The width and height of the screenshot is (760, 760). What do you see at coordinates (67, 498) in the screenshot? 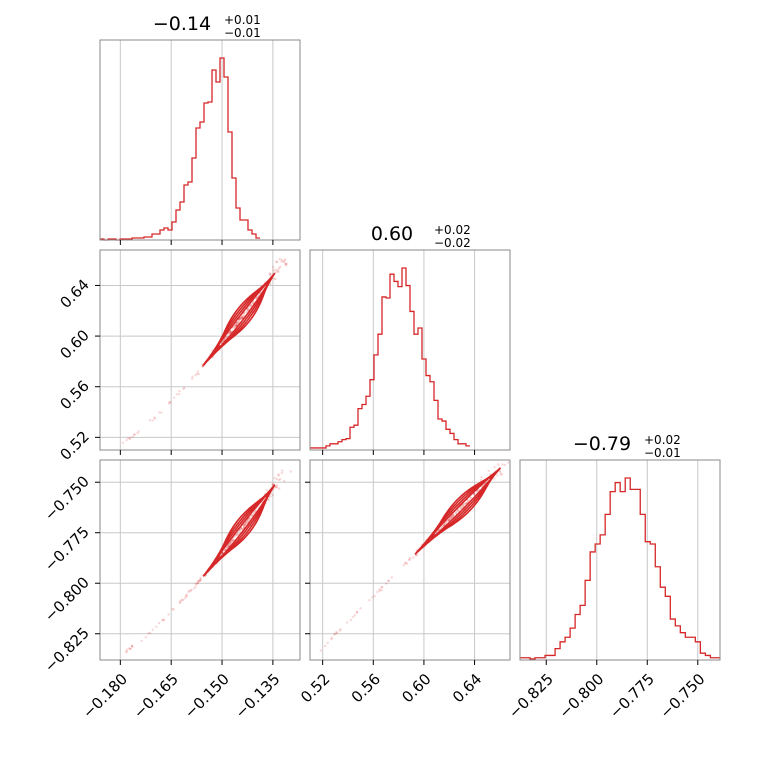
I see `scatter-3-vs-1-ylabel-3: −0.750` at bounding box center [67, 498].